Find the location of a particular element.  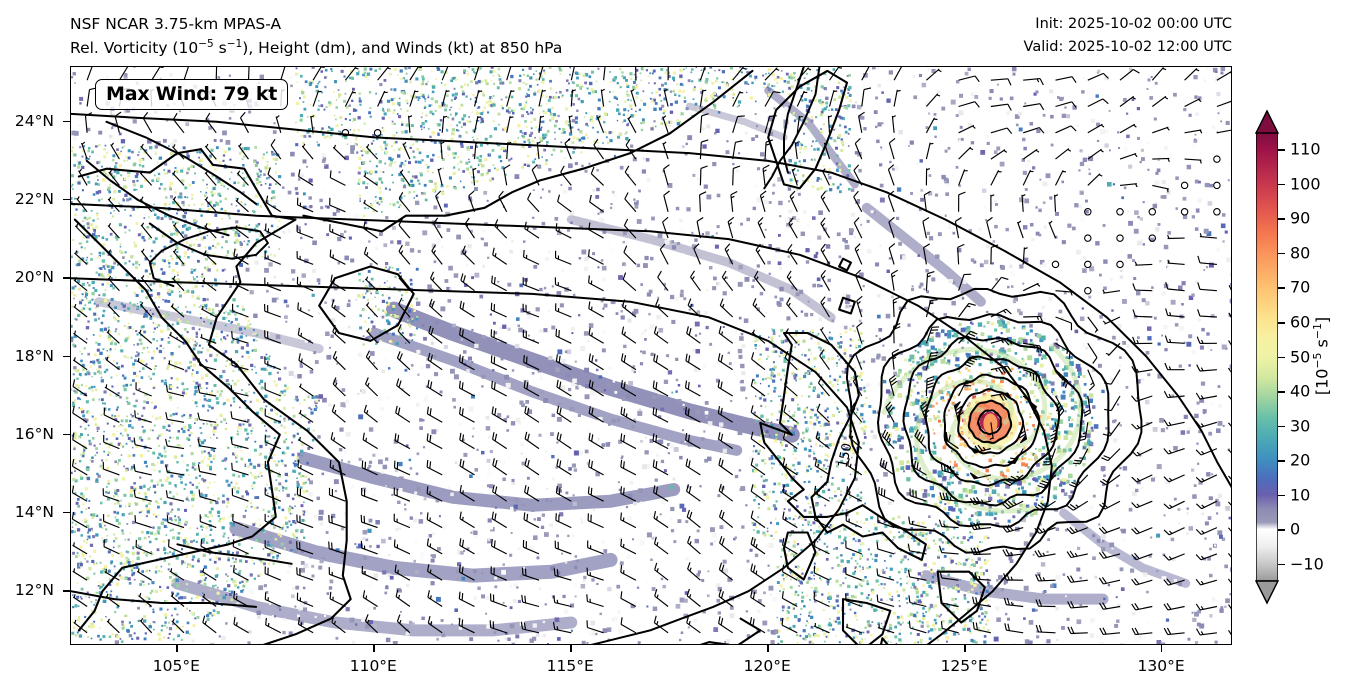

x-tick-label: 115°E is located at coordinates (570, 666).